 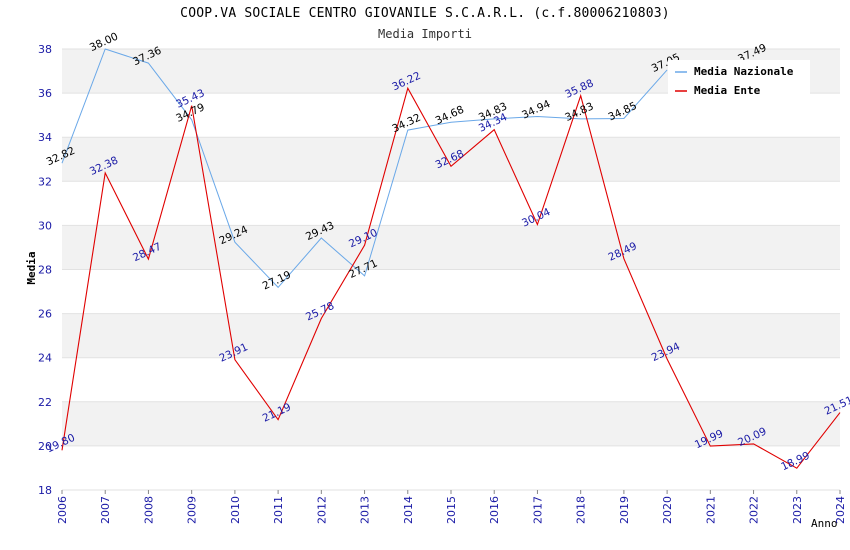 I want to click on y-tick-label: 26, so click(x=45, y=314).